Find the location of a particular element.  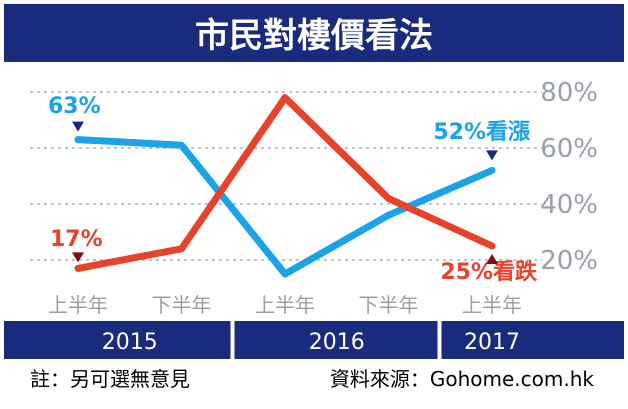

x-tick-labels: 上半年 下半年 上半年 下半年 上半年 is located at coordinates (285, 305).